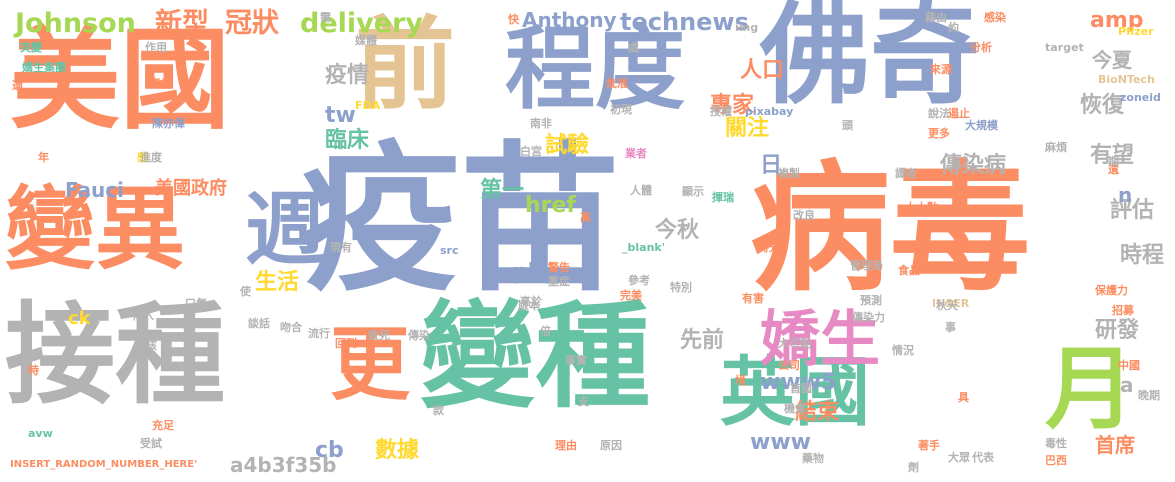 The image size is (1175, 482). Describe the element at coordinates (1127, 385) in the screenshot. I see `word-a: a` at that location.